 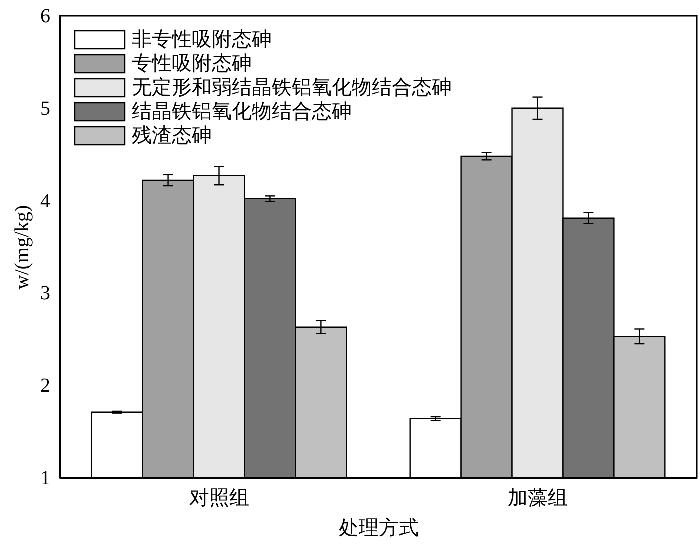 What do you see at coordinates (45, 109) in the screenshot?
I see `y-tick-label: 5` at bounding box center [45, 109].